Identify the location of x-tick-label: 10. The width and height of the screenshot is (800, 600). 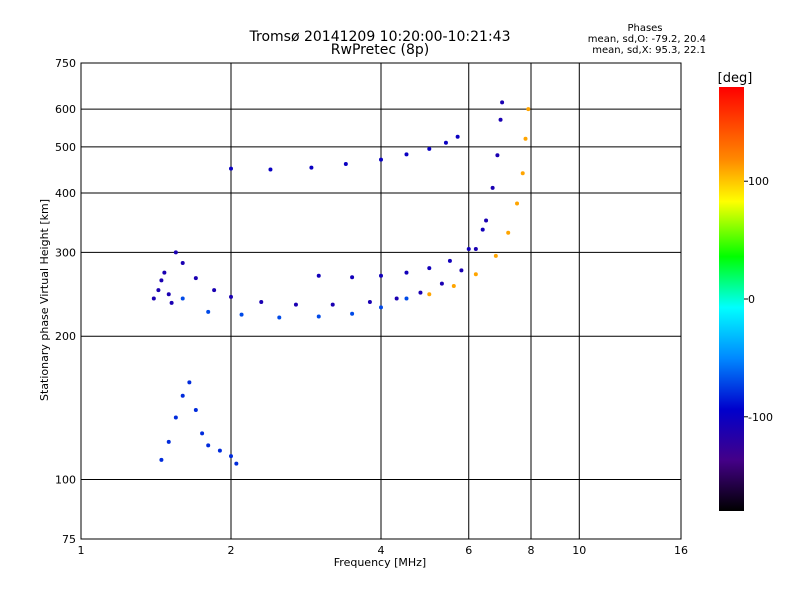
(579, 550).